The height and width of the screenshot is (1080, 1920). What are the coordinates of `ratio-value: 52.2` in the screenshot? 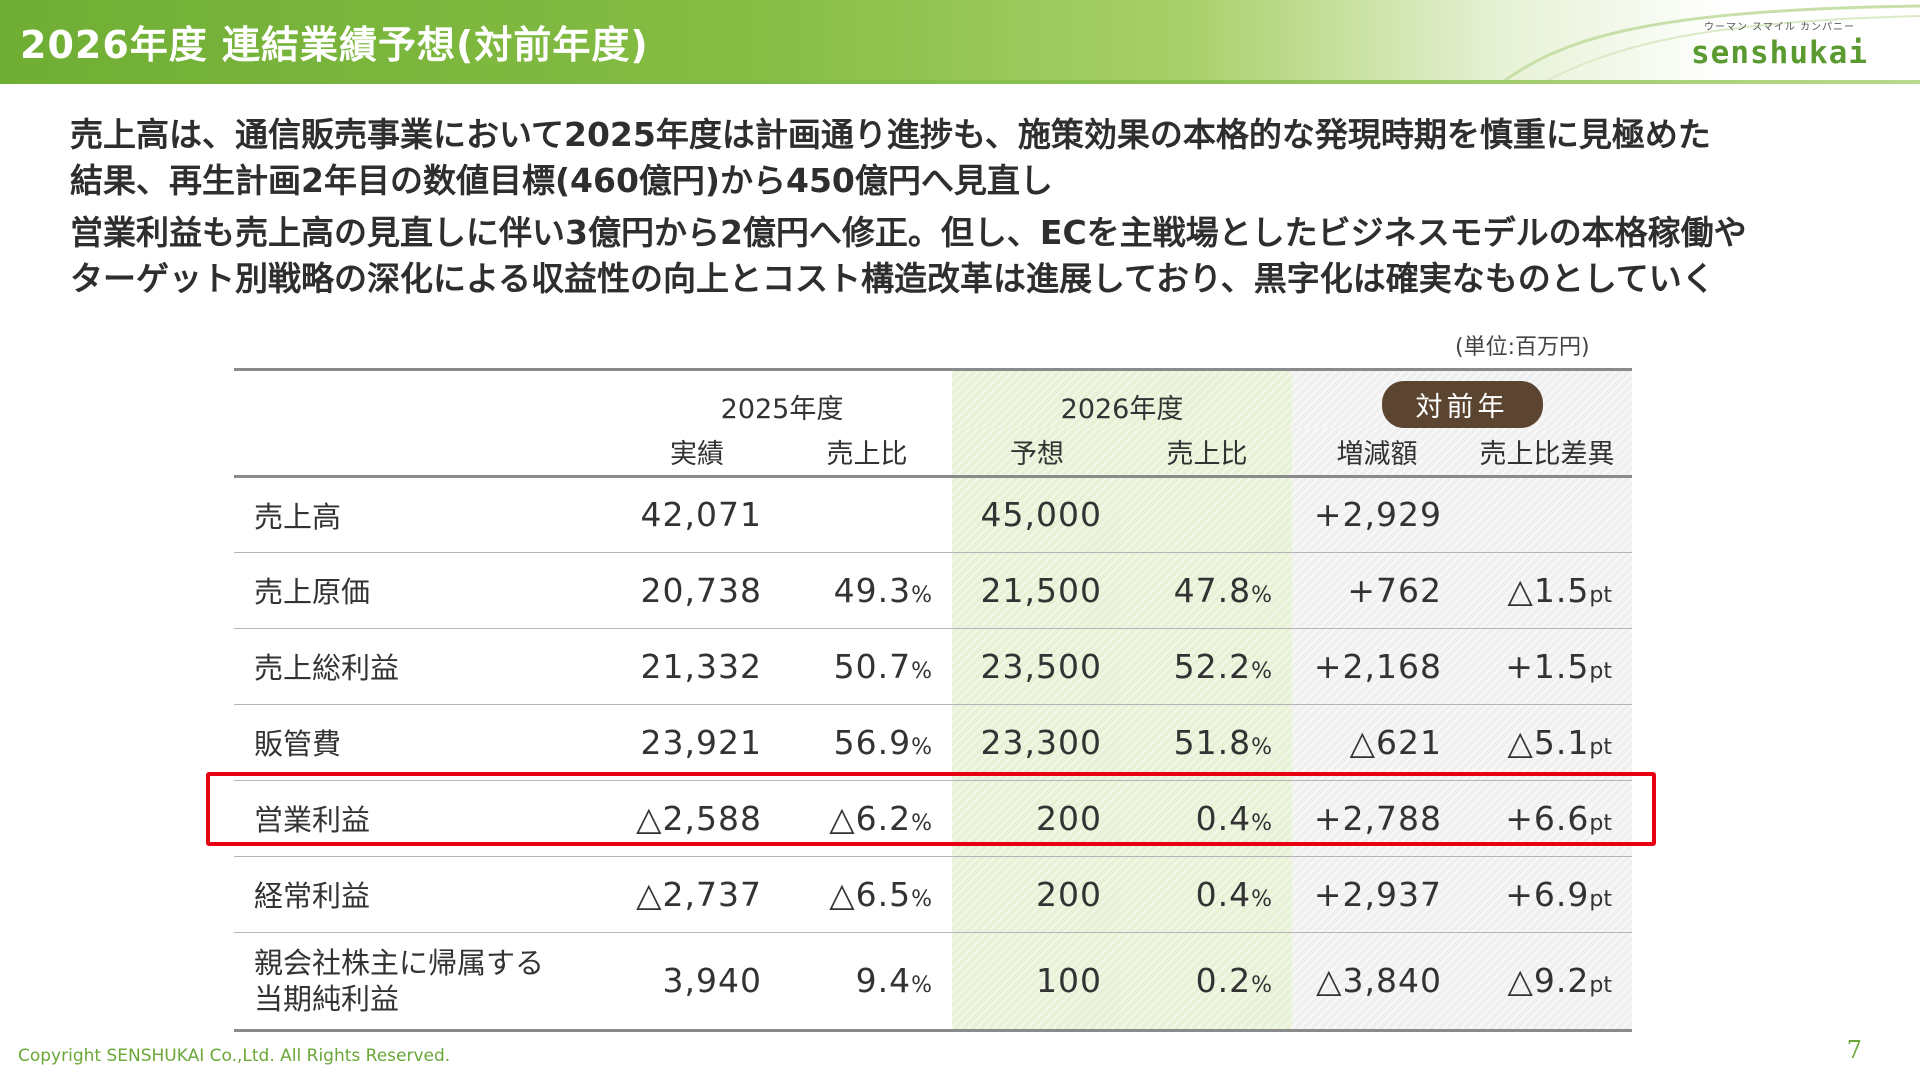 It's located at (1212, 666).